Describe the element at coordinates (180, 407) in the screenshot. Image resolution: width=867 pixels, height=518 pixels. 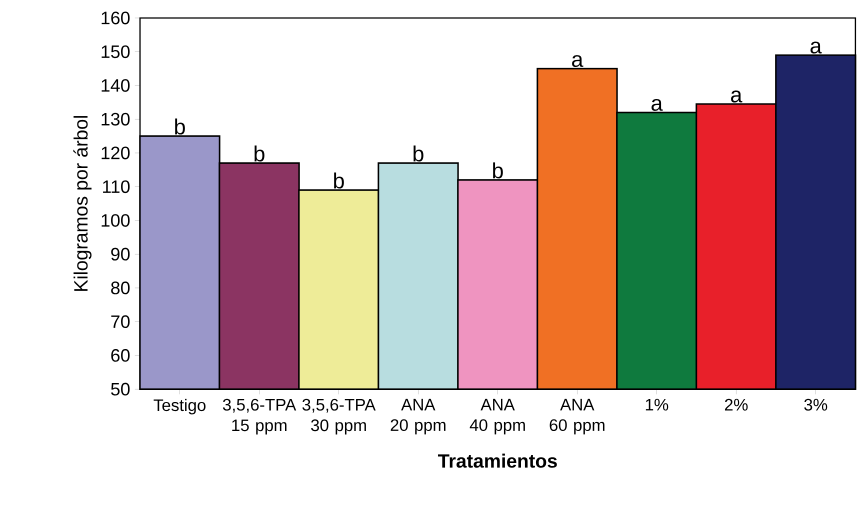
I see `x-tick-label: Testigo` at that location.